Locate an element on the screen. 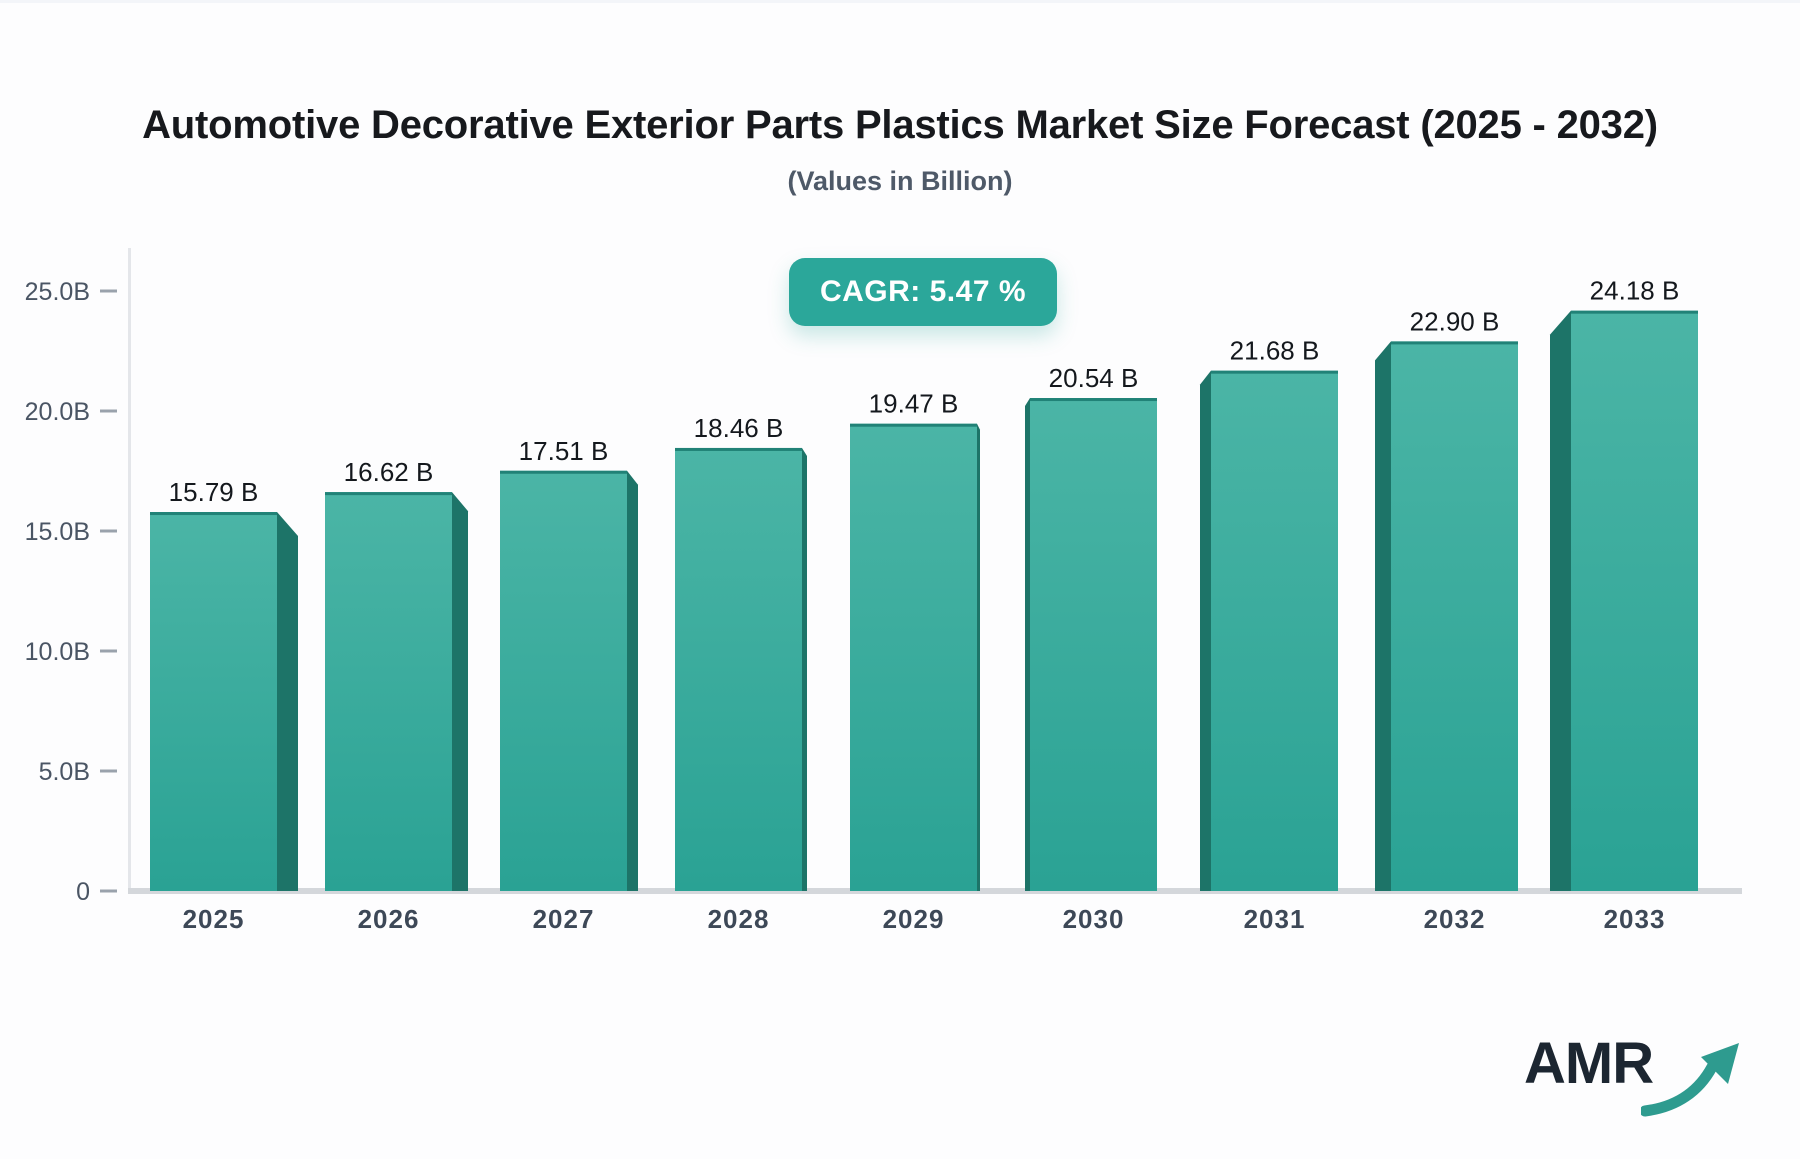 This screenshot has height=1159, width=1800. bar-value-label: 20.54 B is located at coordinates (1094, 378).